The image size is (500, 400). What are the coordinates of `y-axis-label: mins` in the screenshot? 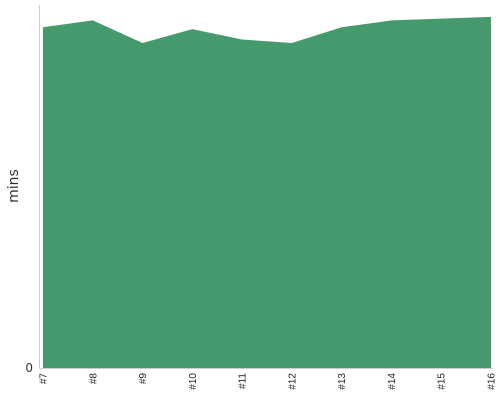 It's located at (14, 186).